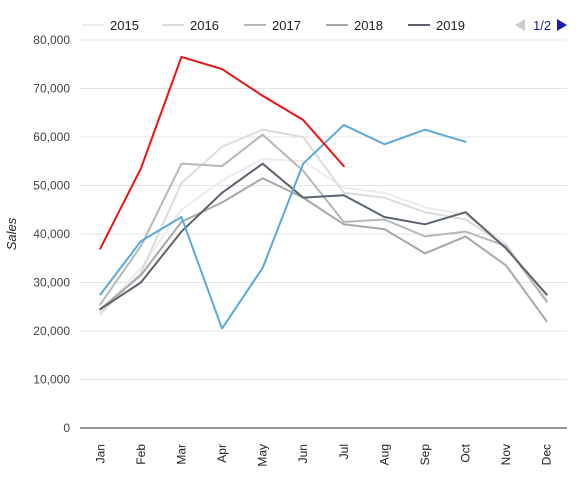 Image resolution: width=585 pixels, height=481 pixels. What do you see at coordinates (520, 25) in the screenshot?
I see `legend-prev-page-arrow-icon` at bounding box center [520, 25].